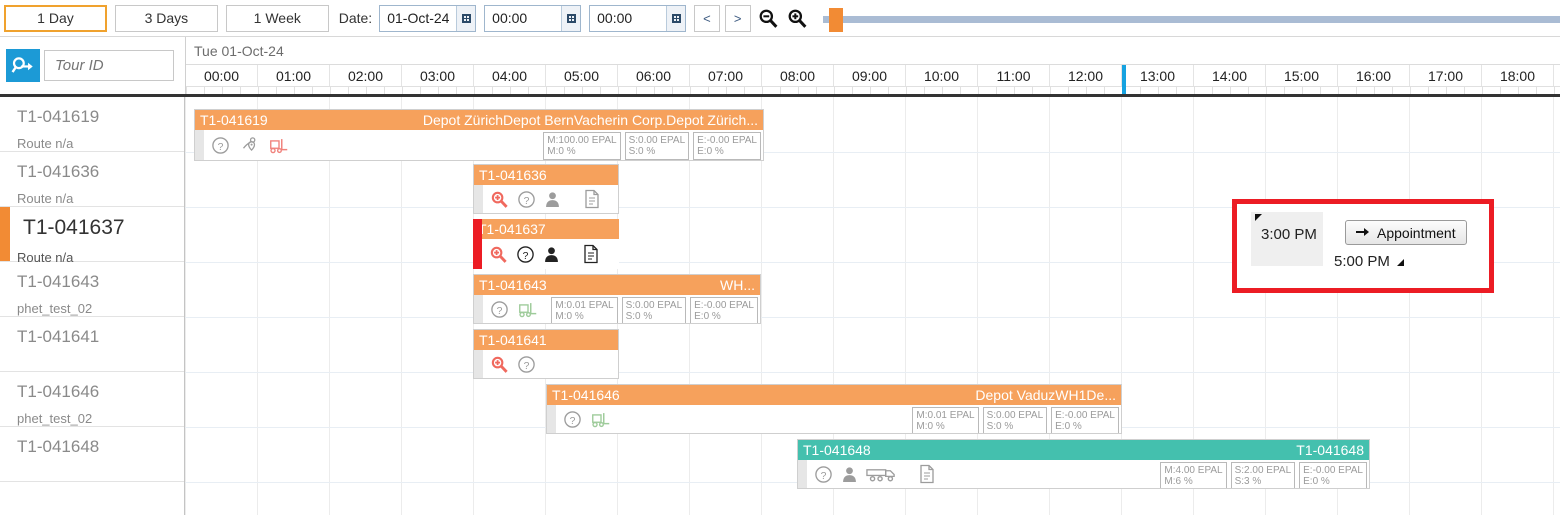 The width and height of the screenshot is (1560, 515). Describe the element at coordinates (1124, 79) in the screenshot. I see `current-time-marker` at that location.